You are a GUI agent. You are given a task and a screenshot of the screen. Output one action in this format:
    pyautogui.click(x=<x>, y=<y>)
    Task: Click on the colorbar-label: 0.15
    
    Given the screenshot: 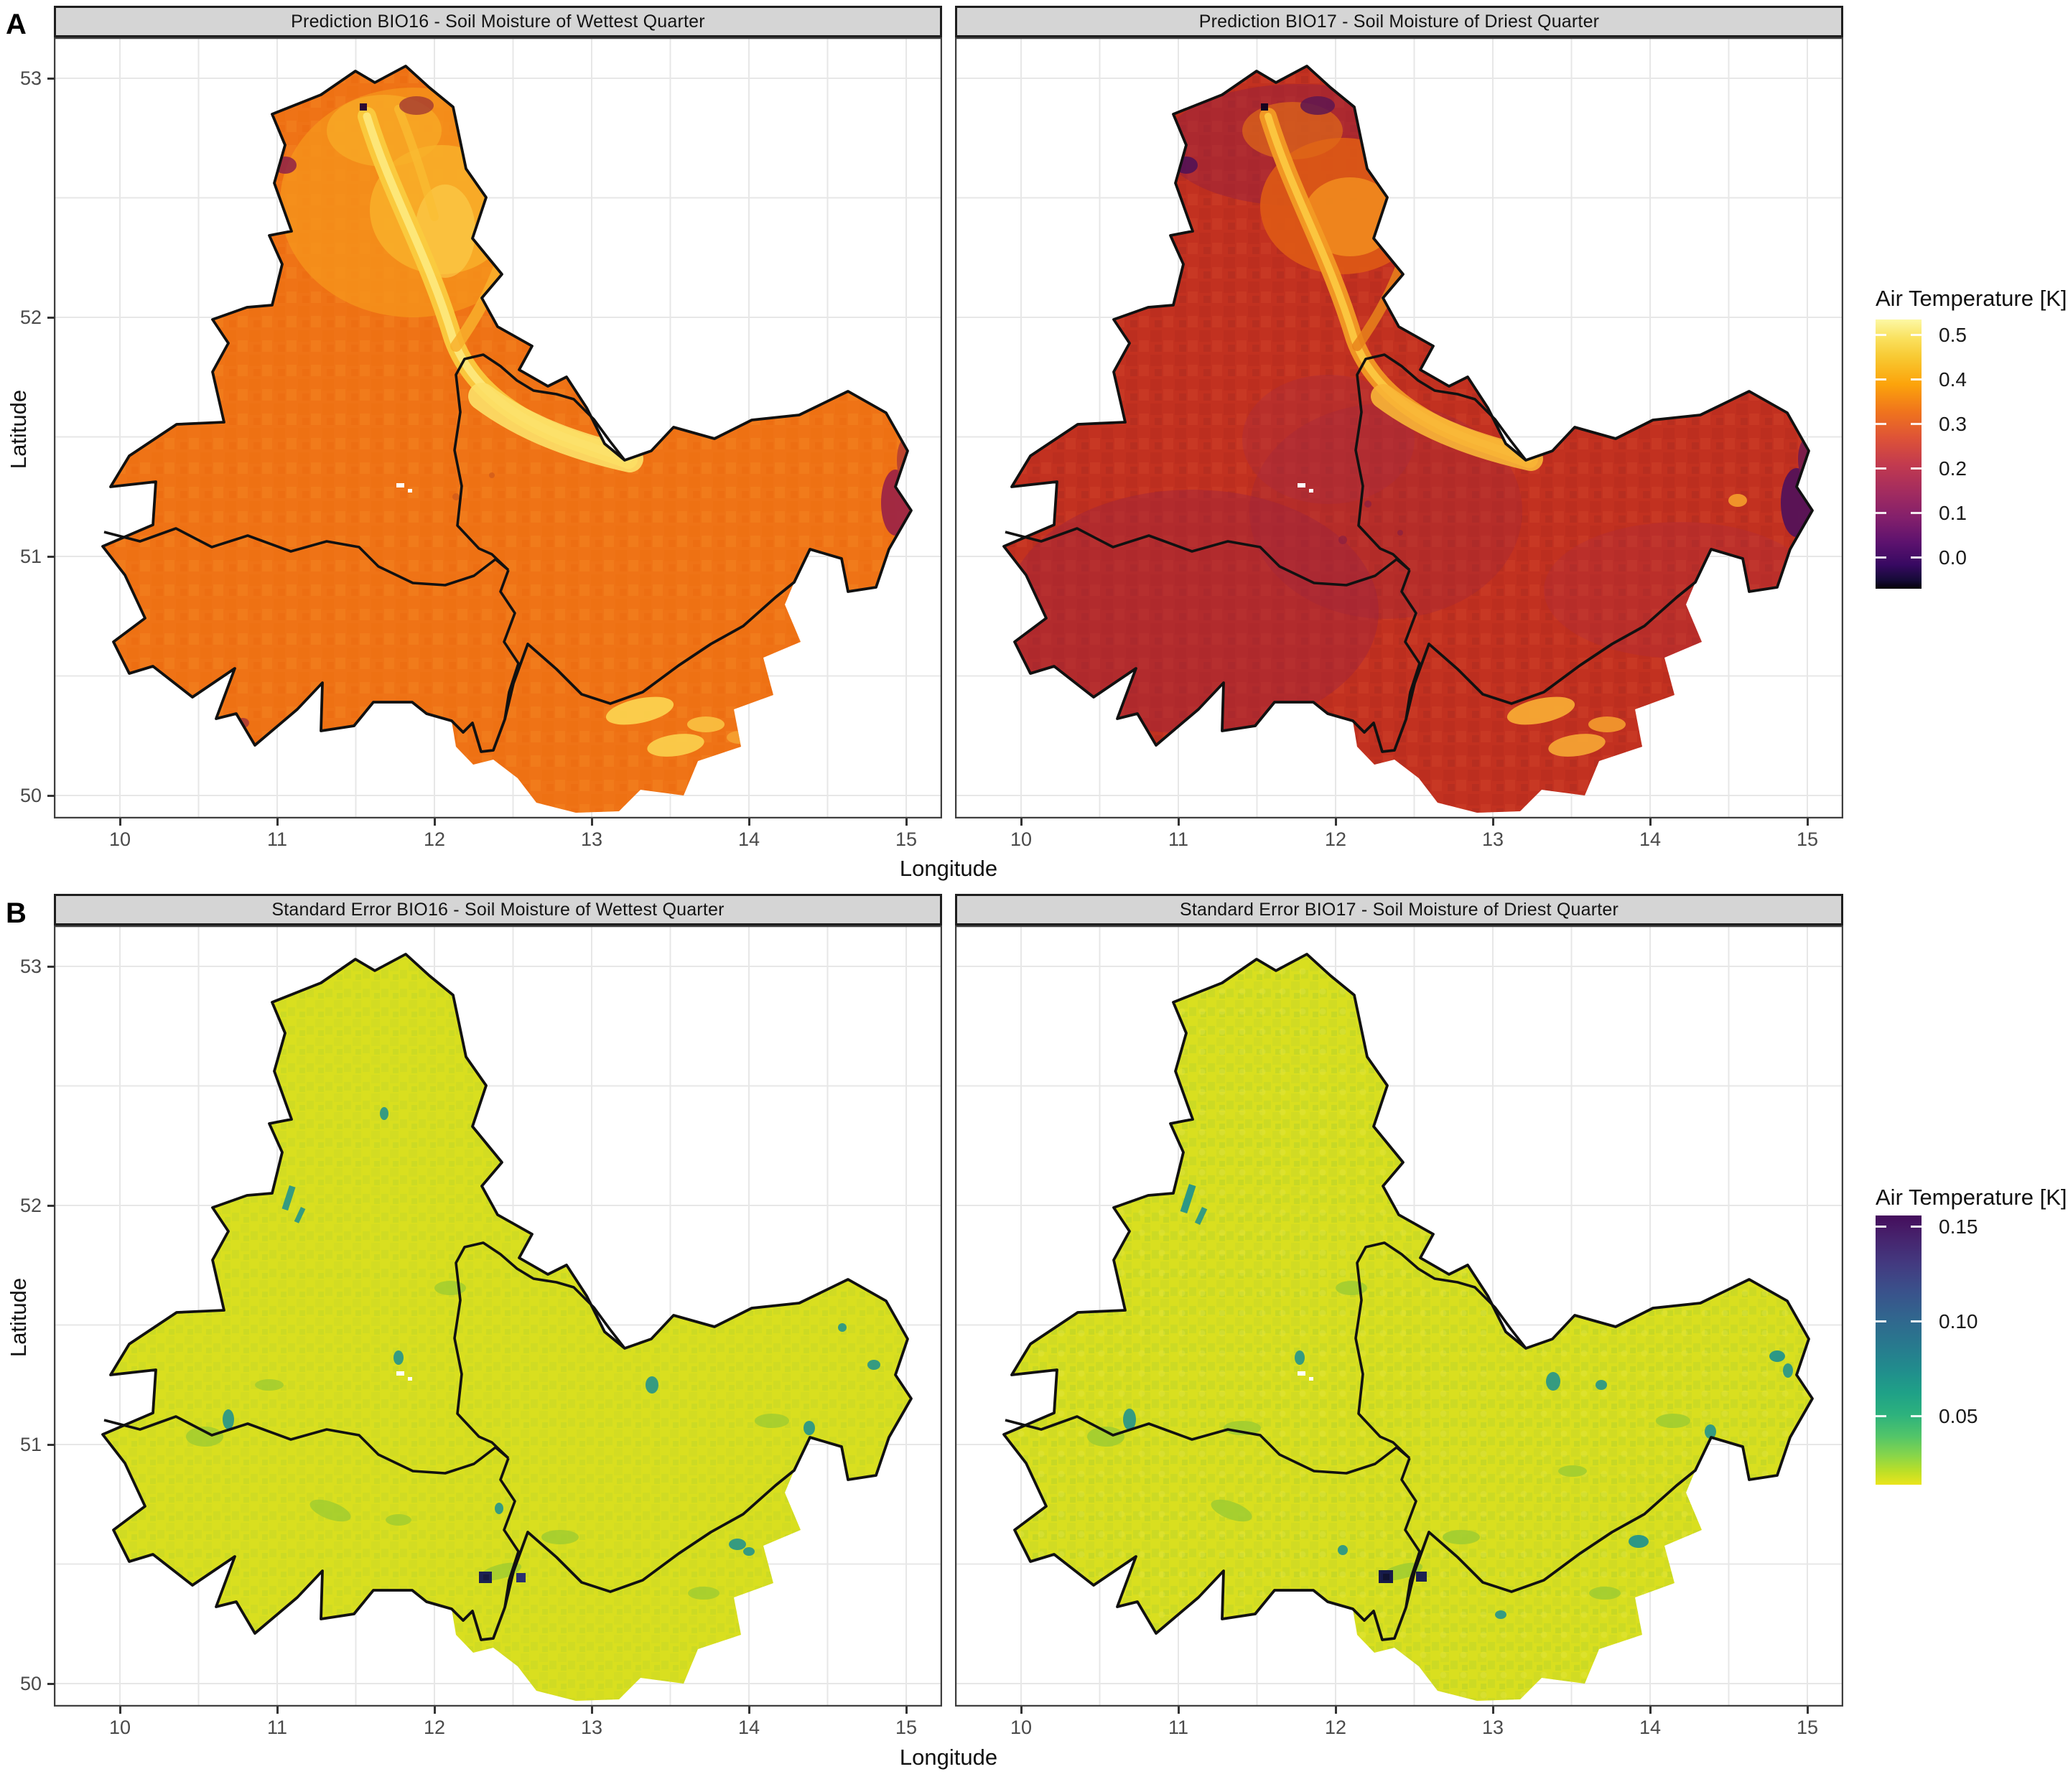 What is the action you would take?
    pyautogui.click(x=1958, y=1226)
    